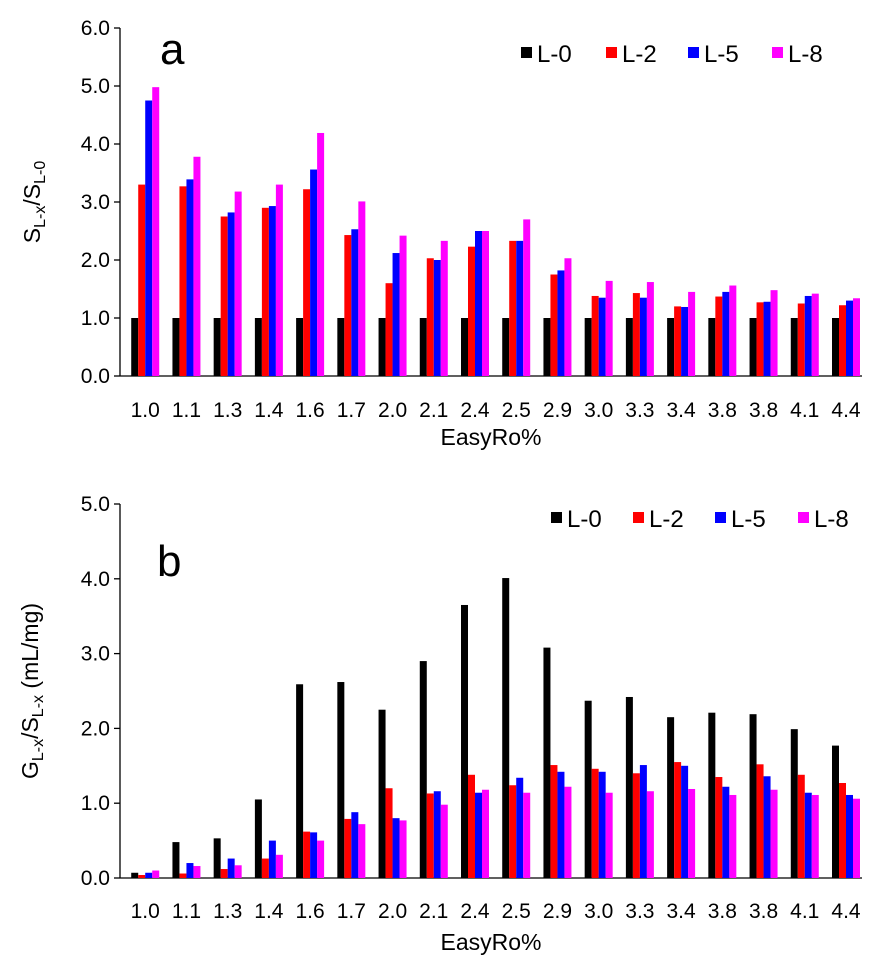 The height and width of the screenshot is (978, 883). What do you see at coordinates (169, 561) in the screenshot?
I see `panel-label: b` at bounding box center [169, 561].